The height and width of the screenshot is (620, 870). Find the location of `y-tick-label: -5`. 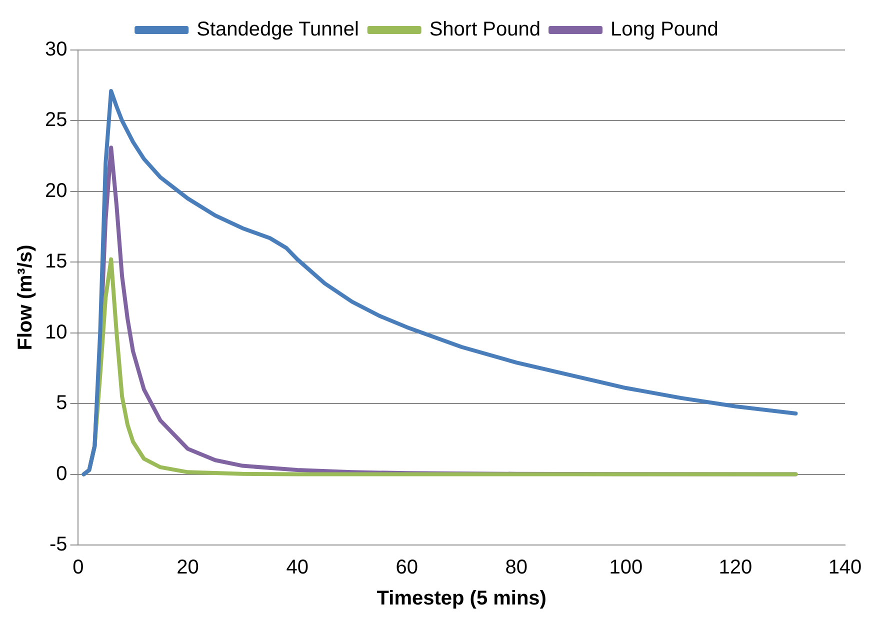

y-tick-label: -5 is located at coordinates (58, 545).